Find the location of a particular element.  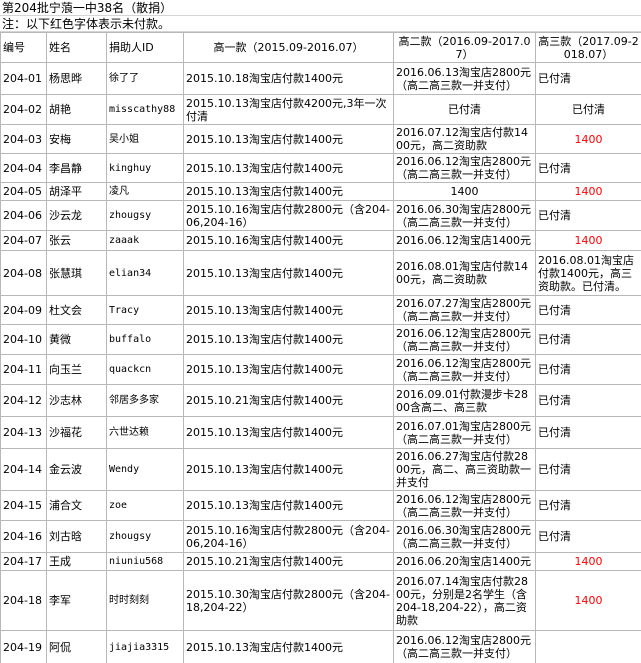

table-cell: 2016.07.01淘宝店2800元（高二高三款一并支付） is located at coordinates (464, 432).